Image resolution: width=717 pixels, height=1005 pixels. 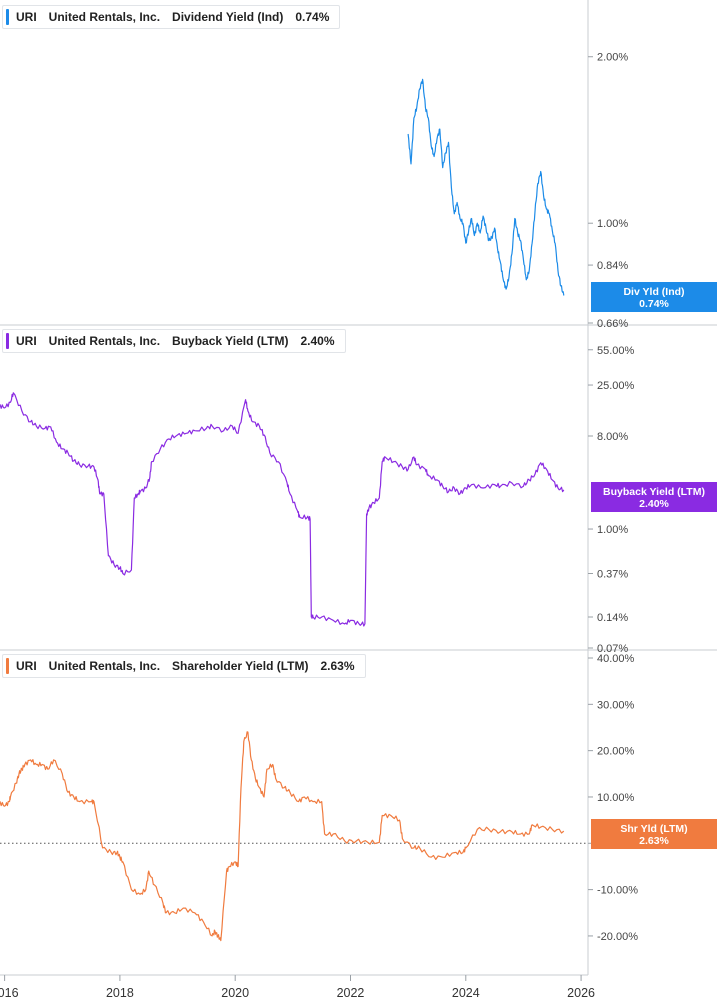 What do you see at coordinates (612, 618) in the screenshot?
I see `y-tick-label: 0.14%` at bounding box center [612, 618].